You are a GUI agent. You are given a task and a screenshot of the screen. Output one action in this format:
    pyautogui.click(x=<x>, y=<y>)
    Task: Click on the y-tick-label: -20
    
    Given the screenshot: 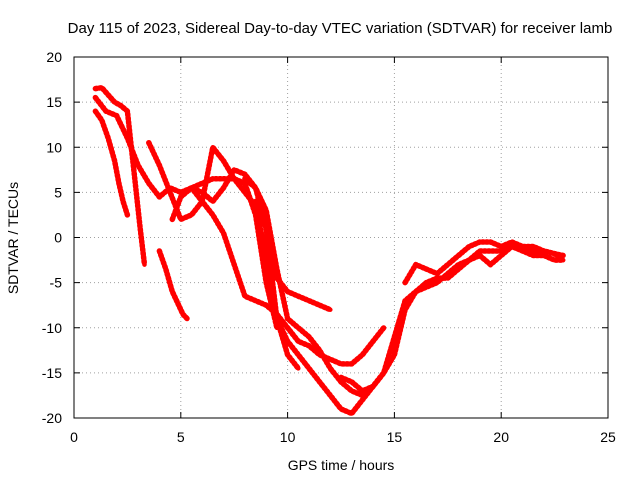 What is the action you would take?
    pyautogui.click(x=52, y=418)
    